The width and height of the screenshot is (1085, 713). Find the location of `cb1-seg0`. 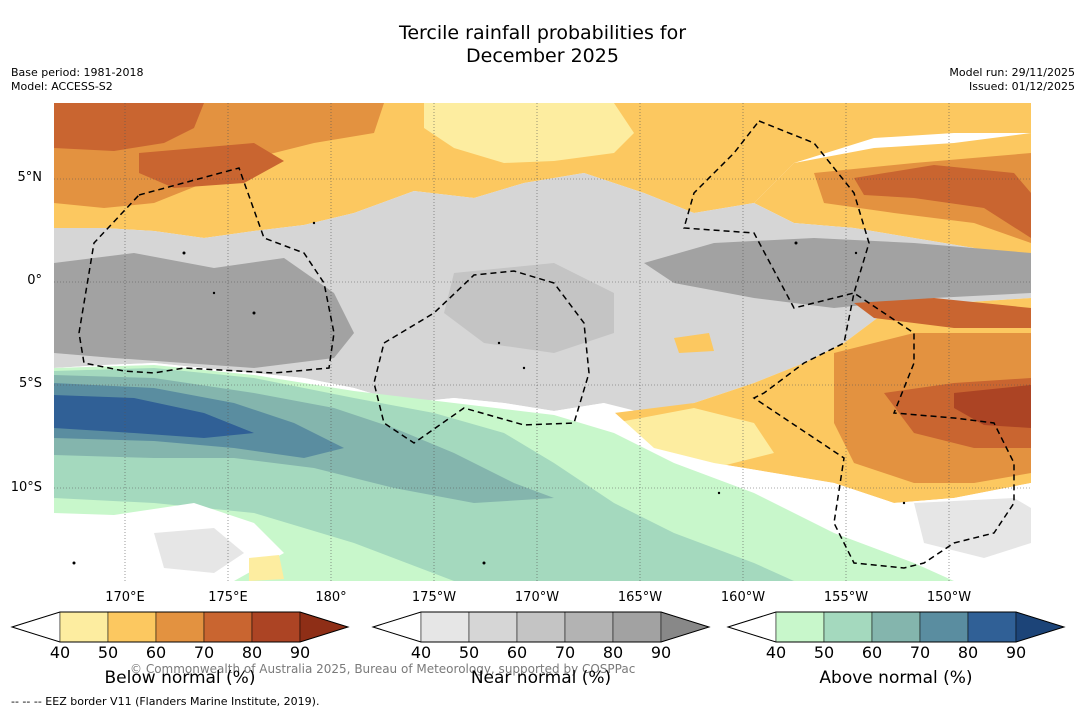

cb1-seg0 is located at coordinates (397, 627).